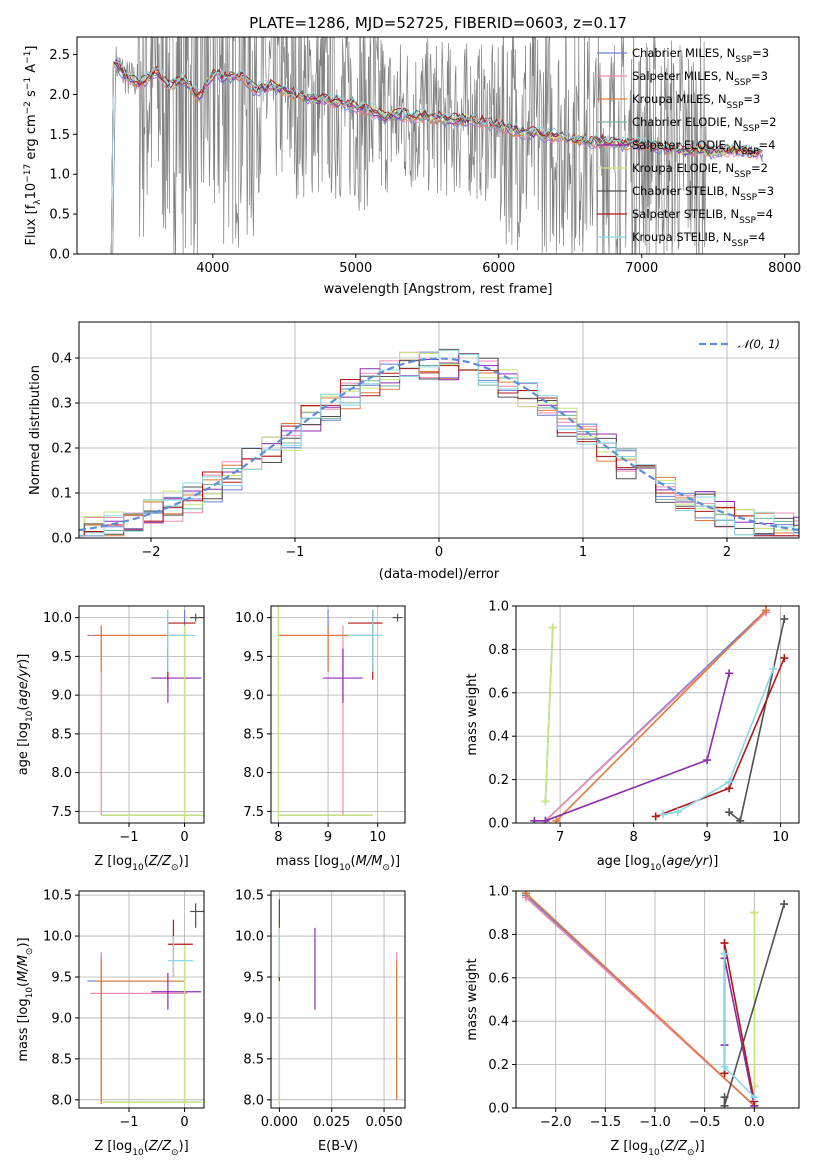 Image resolution: width=819 pixels, height=1170 pixels. What do you see at coordinates (759, 76) in the screenshot?
I see `label-segment: =3` at bounding box center [759, 76].